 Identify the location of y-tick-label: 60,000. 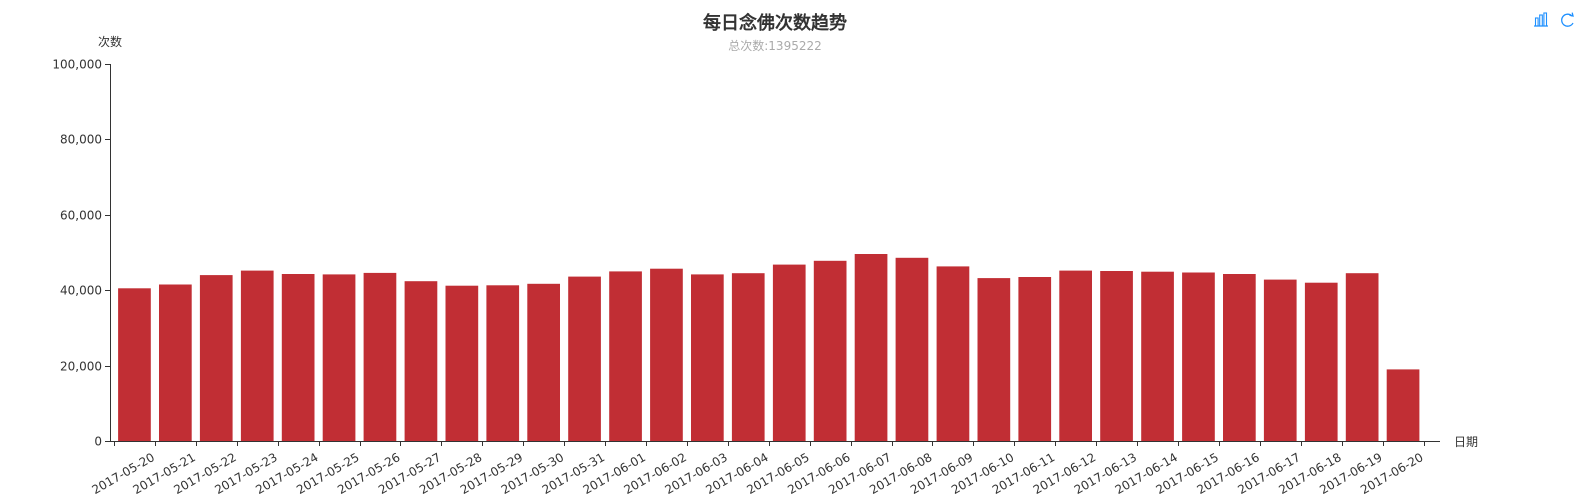
(81, 216).